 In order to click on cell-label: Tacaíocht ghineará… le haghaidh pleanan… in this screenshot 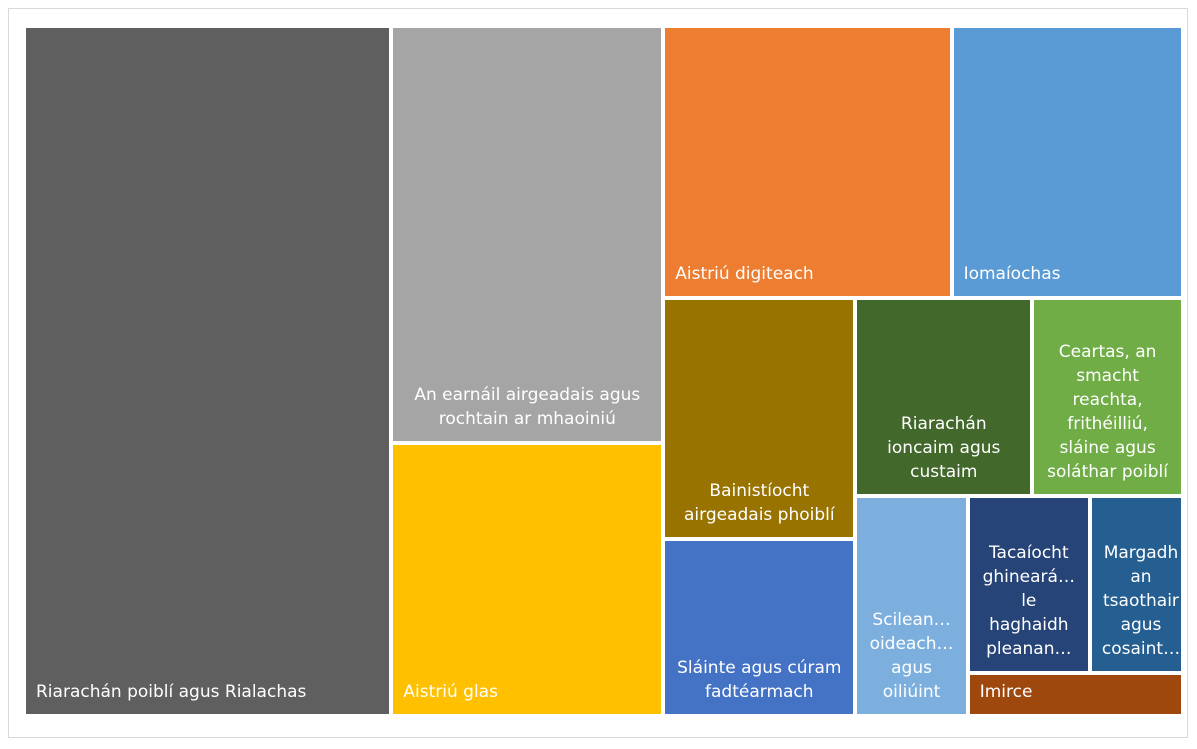, I will do `click(1028, 600)`.